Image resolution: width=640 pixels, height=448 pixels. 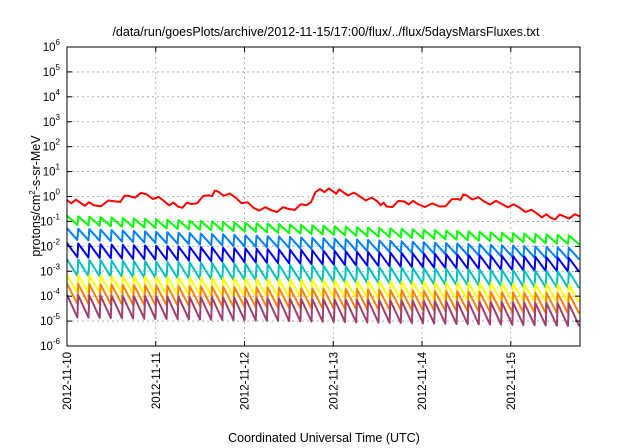 I want to click on y-axis-label: protons/cm2-s-sr-MeV, so click(x=35, y=196).